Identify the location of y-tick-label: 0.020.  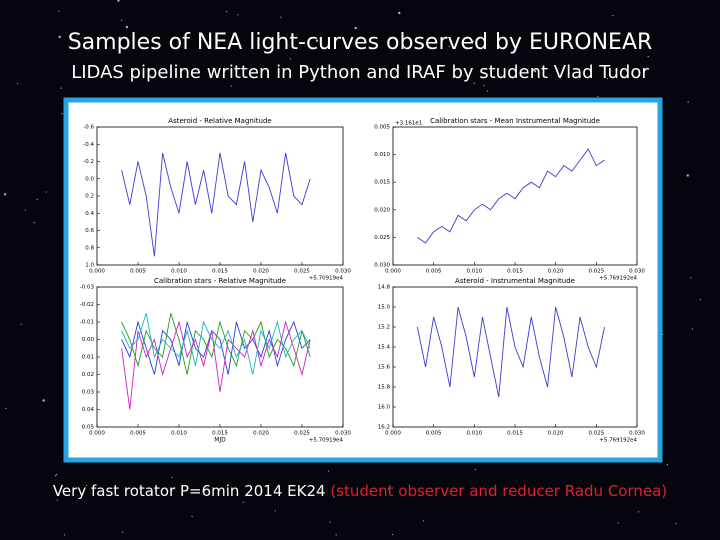
(382, 210).